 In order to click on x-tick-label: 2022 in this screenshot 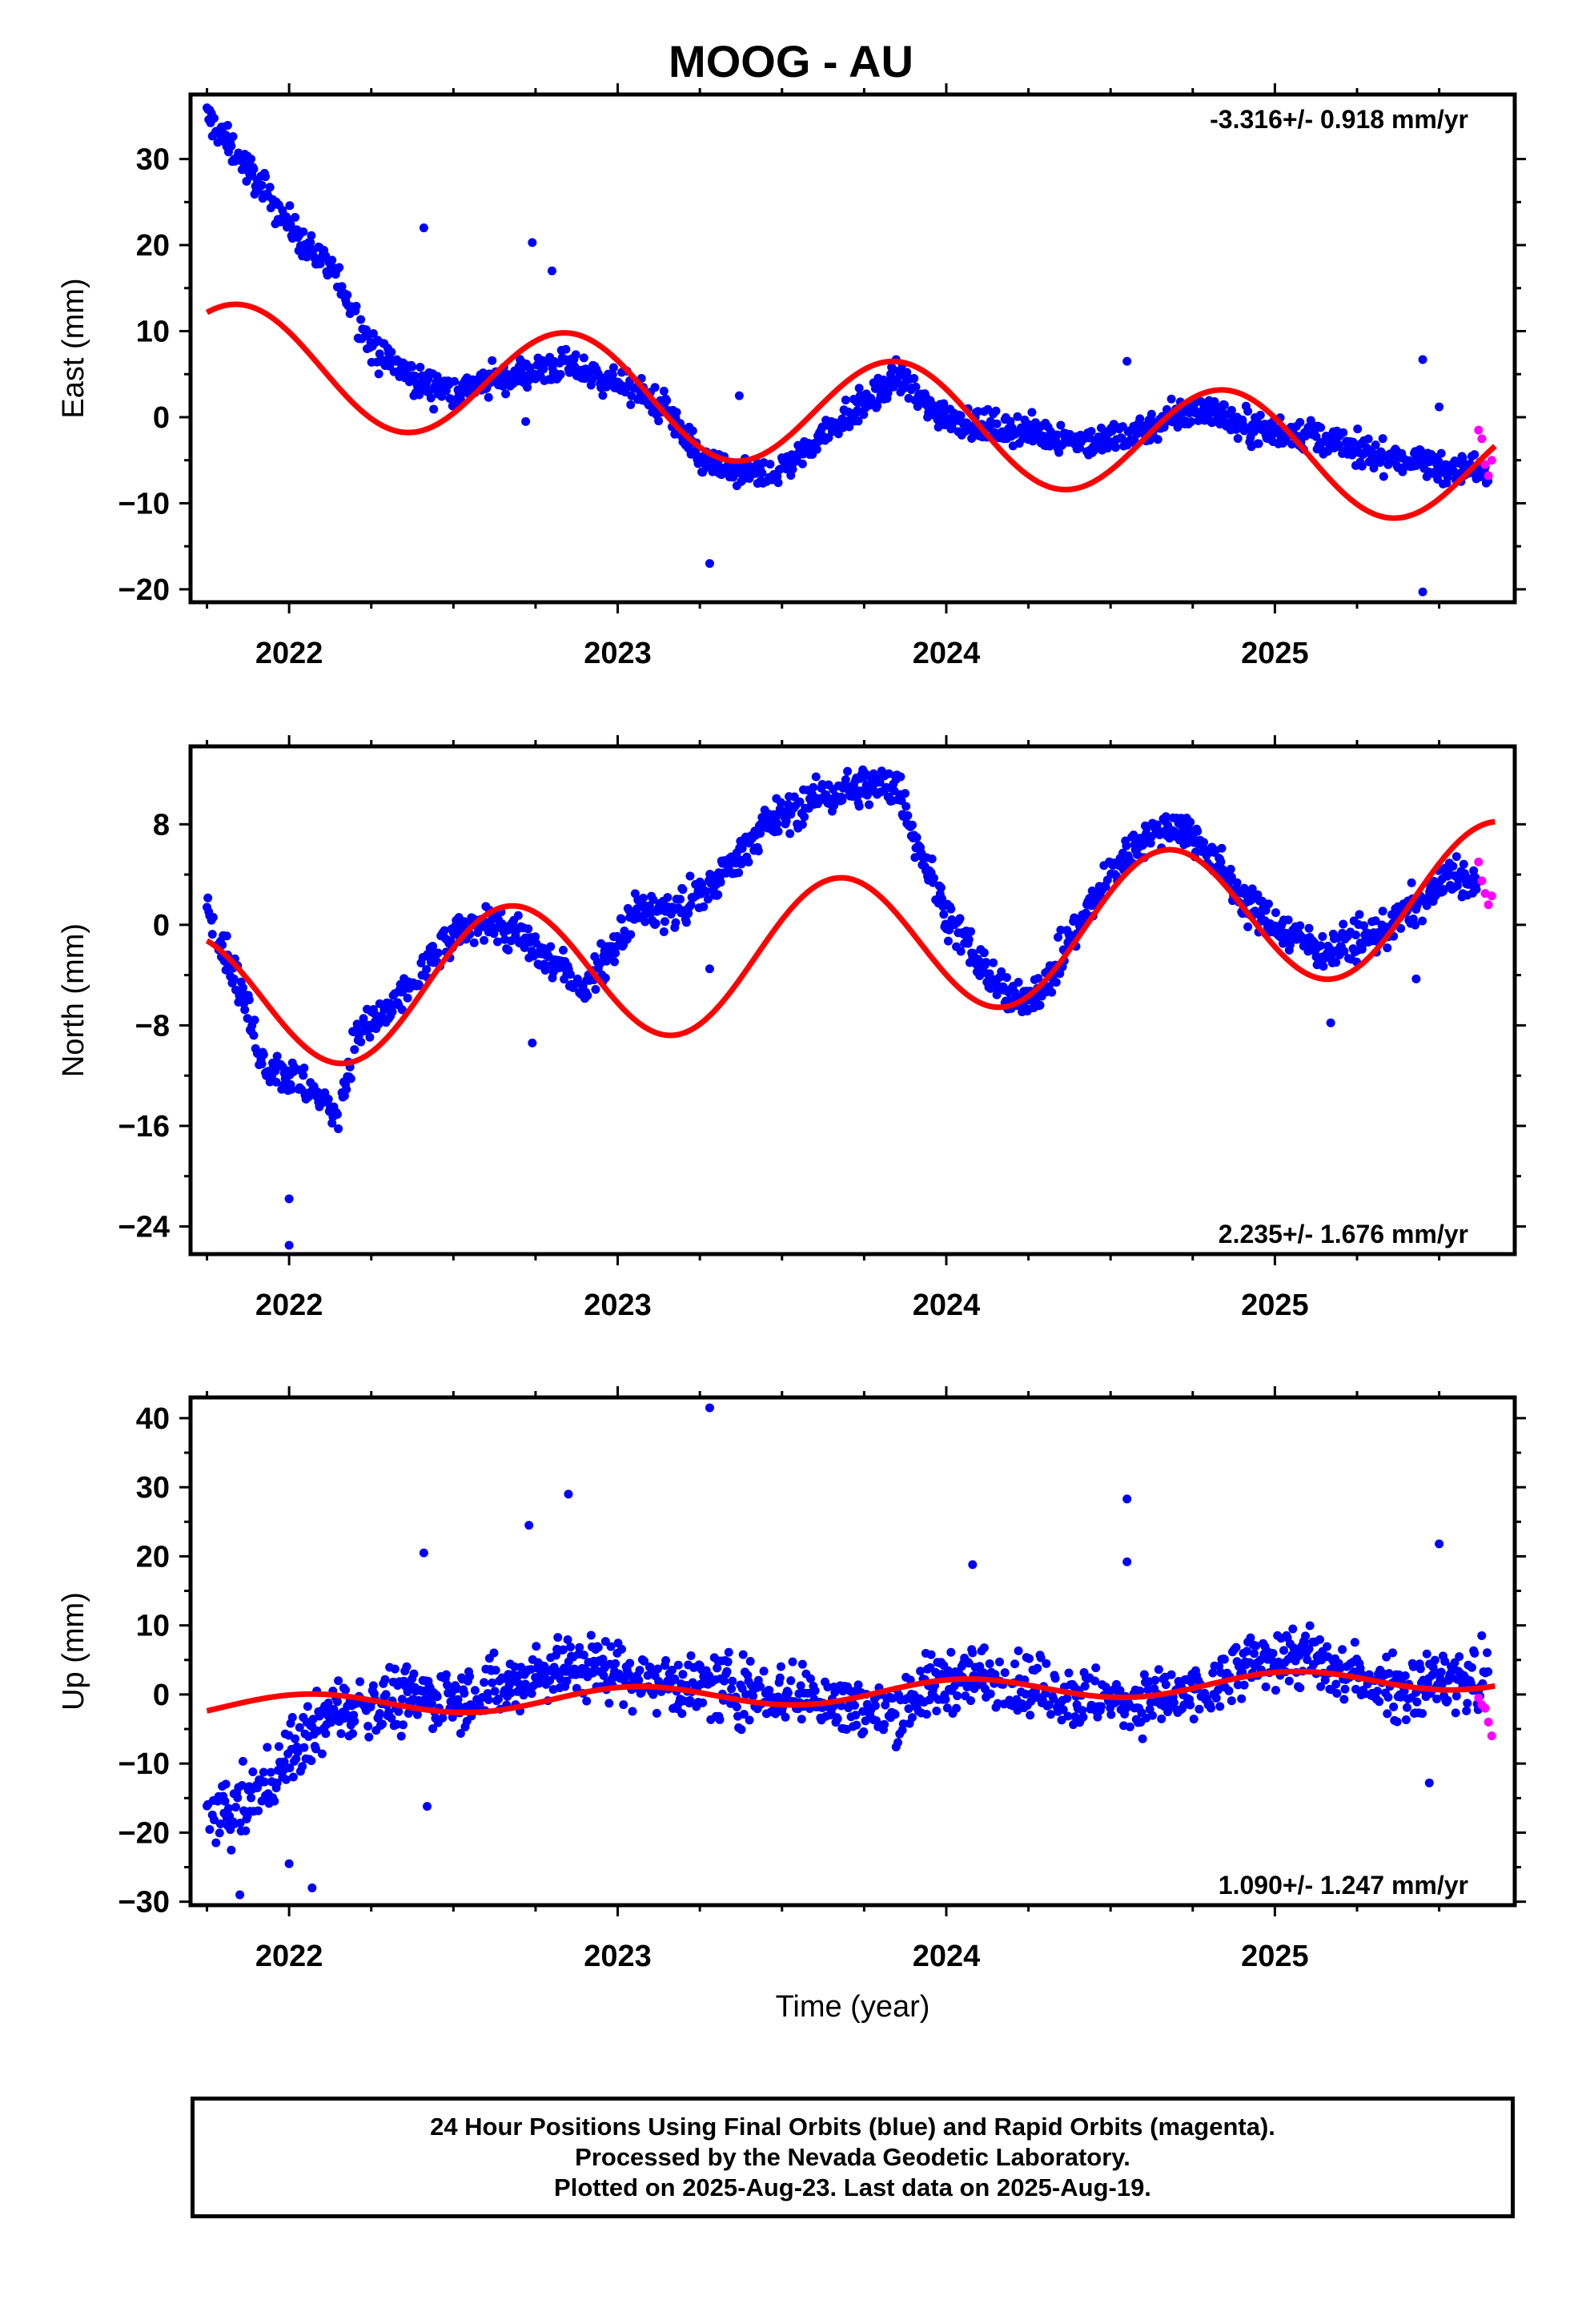, I will do `click(289, 1305)`.